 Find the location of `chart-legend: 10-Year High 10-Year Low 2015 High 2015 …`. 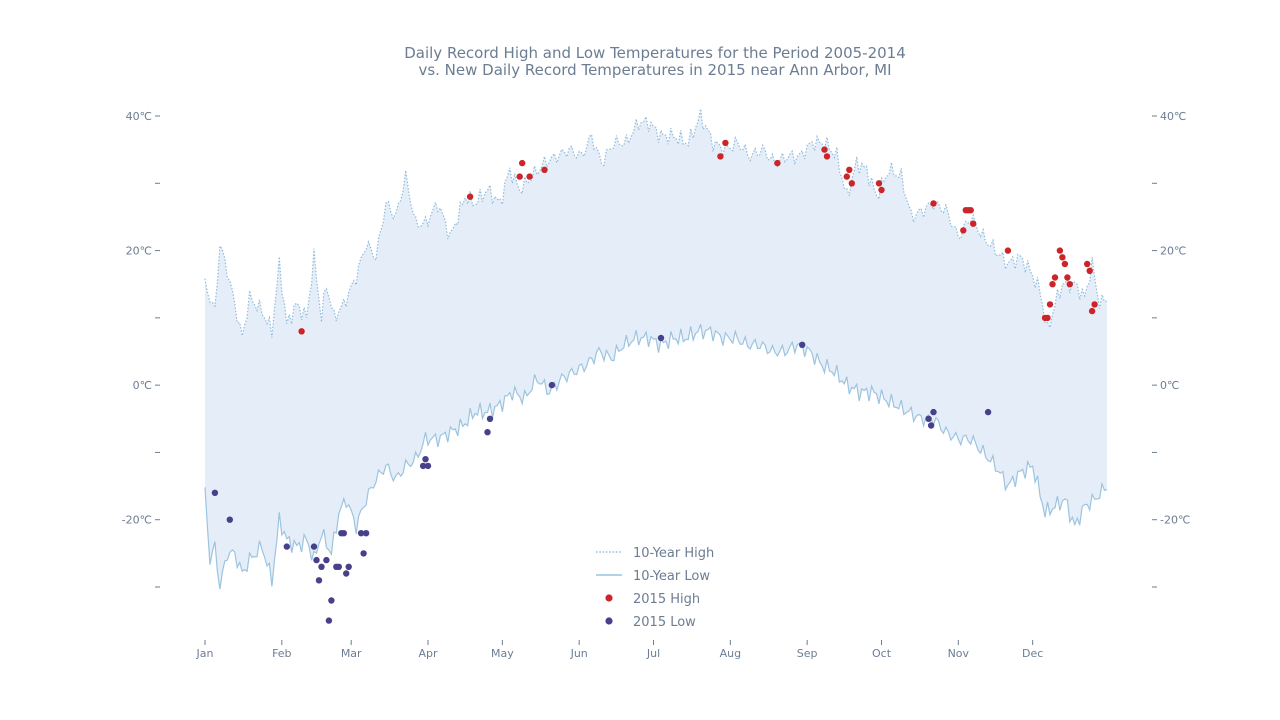

chart-legend: 10-Year High 10-Year Low 2015 High 2015 … is located at coordinates (655, 588).